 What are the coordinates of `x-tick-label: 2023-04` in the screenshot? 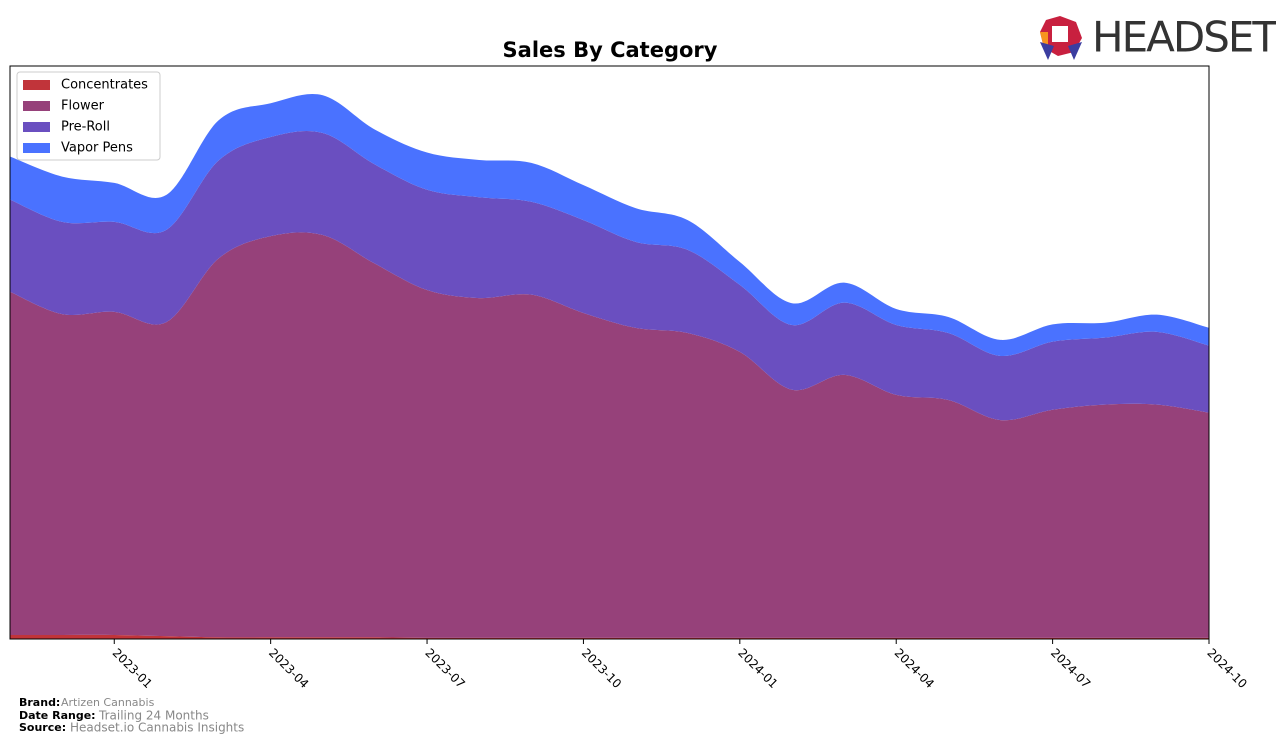 It's located at (288, 668).